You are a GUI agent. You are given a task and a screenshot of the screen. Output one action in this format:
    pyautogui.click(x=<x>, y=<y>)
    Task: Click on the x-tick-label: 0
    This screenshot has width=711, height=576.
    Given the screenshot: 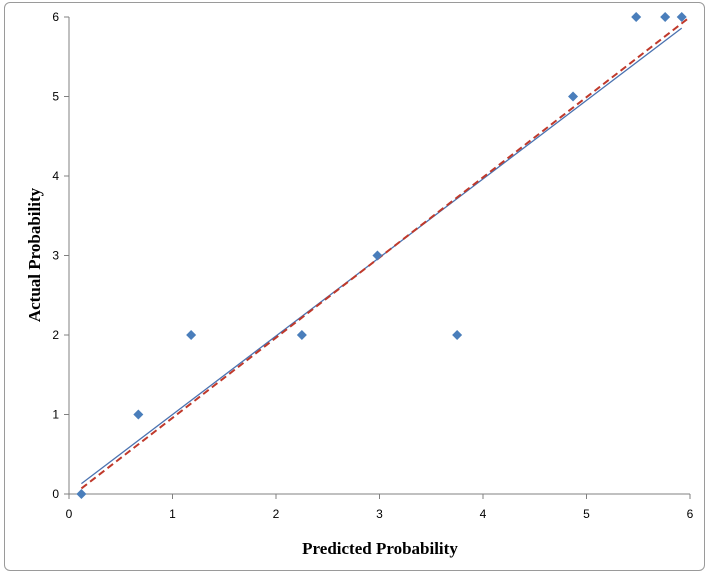 What is the action you would take?
    pyautogui.click(x=69, y=514)
    